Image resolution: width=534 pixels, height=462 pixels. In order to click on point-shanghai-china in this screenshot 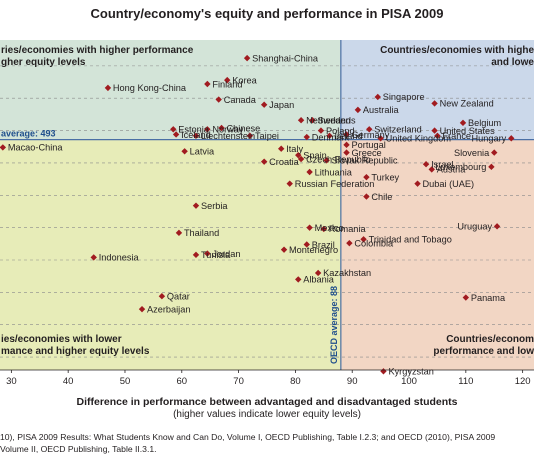, I will do `click(247, 58)`.